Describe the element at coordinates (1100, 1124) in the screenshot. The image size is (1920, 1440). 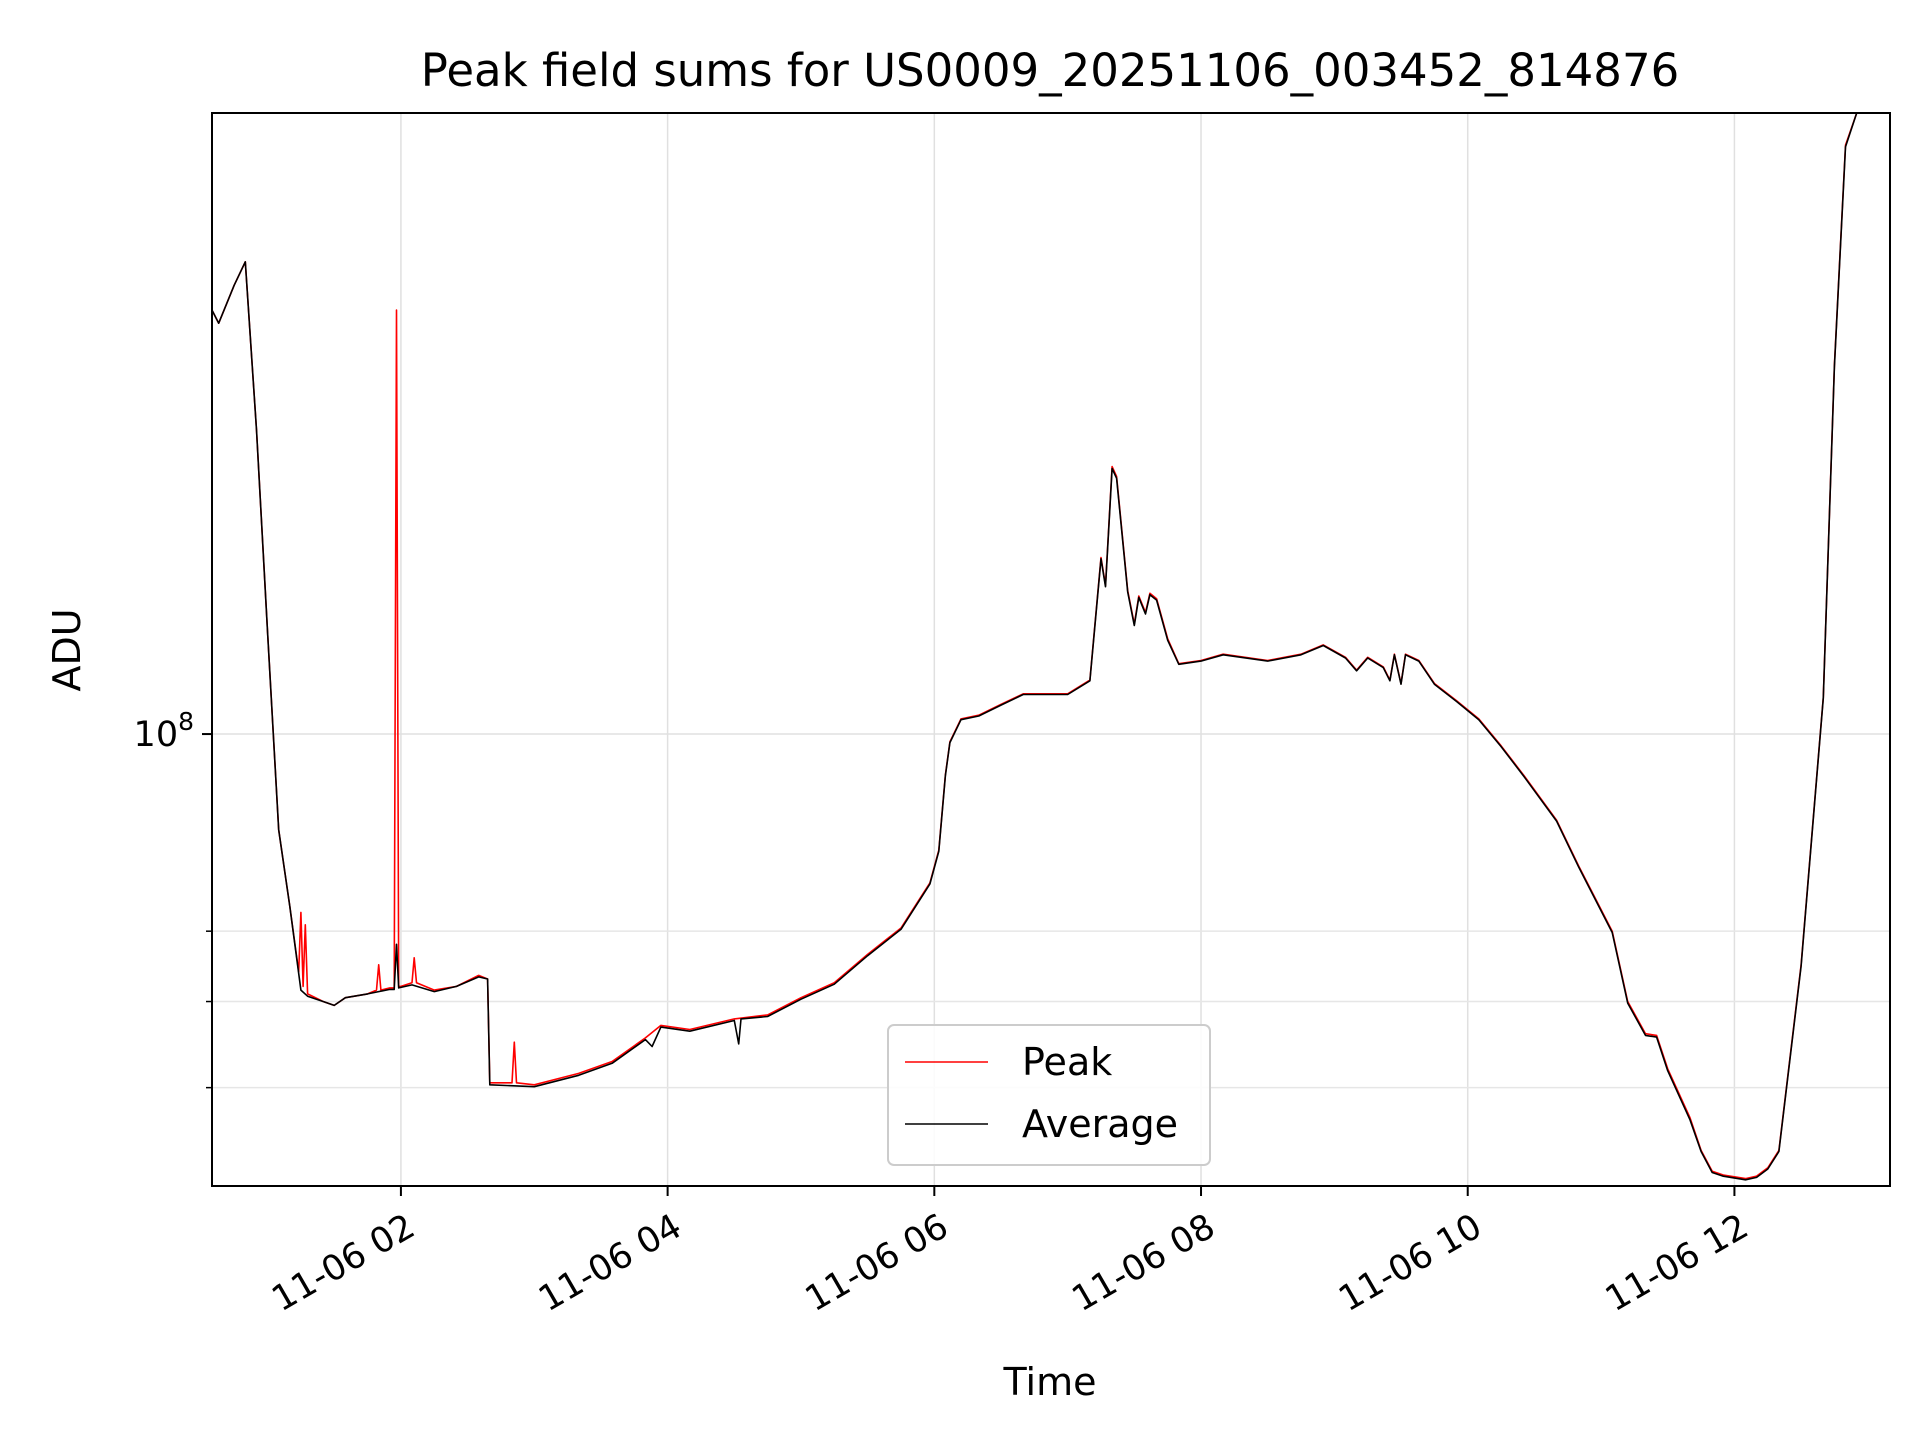
I see `legend-label-average: Average` at that location.